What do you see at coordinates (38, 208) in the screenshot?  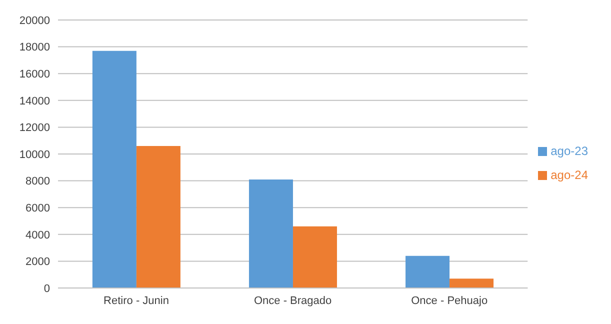 I see `y-tick-label: 6000` at bounding box center [38, 208].